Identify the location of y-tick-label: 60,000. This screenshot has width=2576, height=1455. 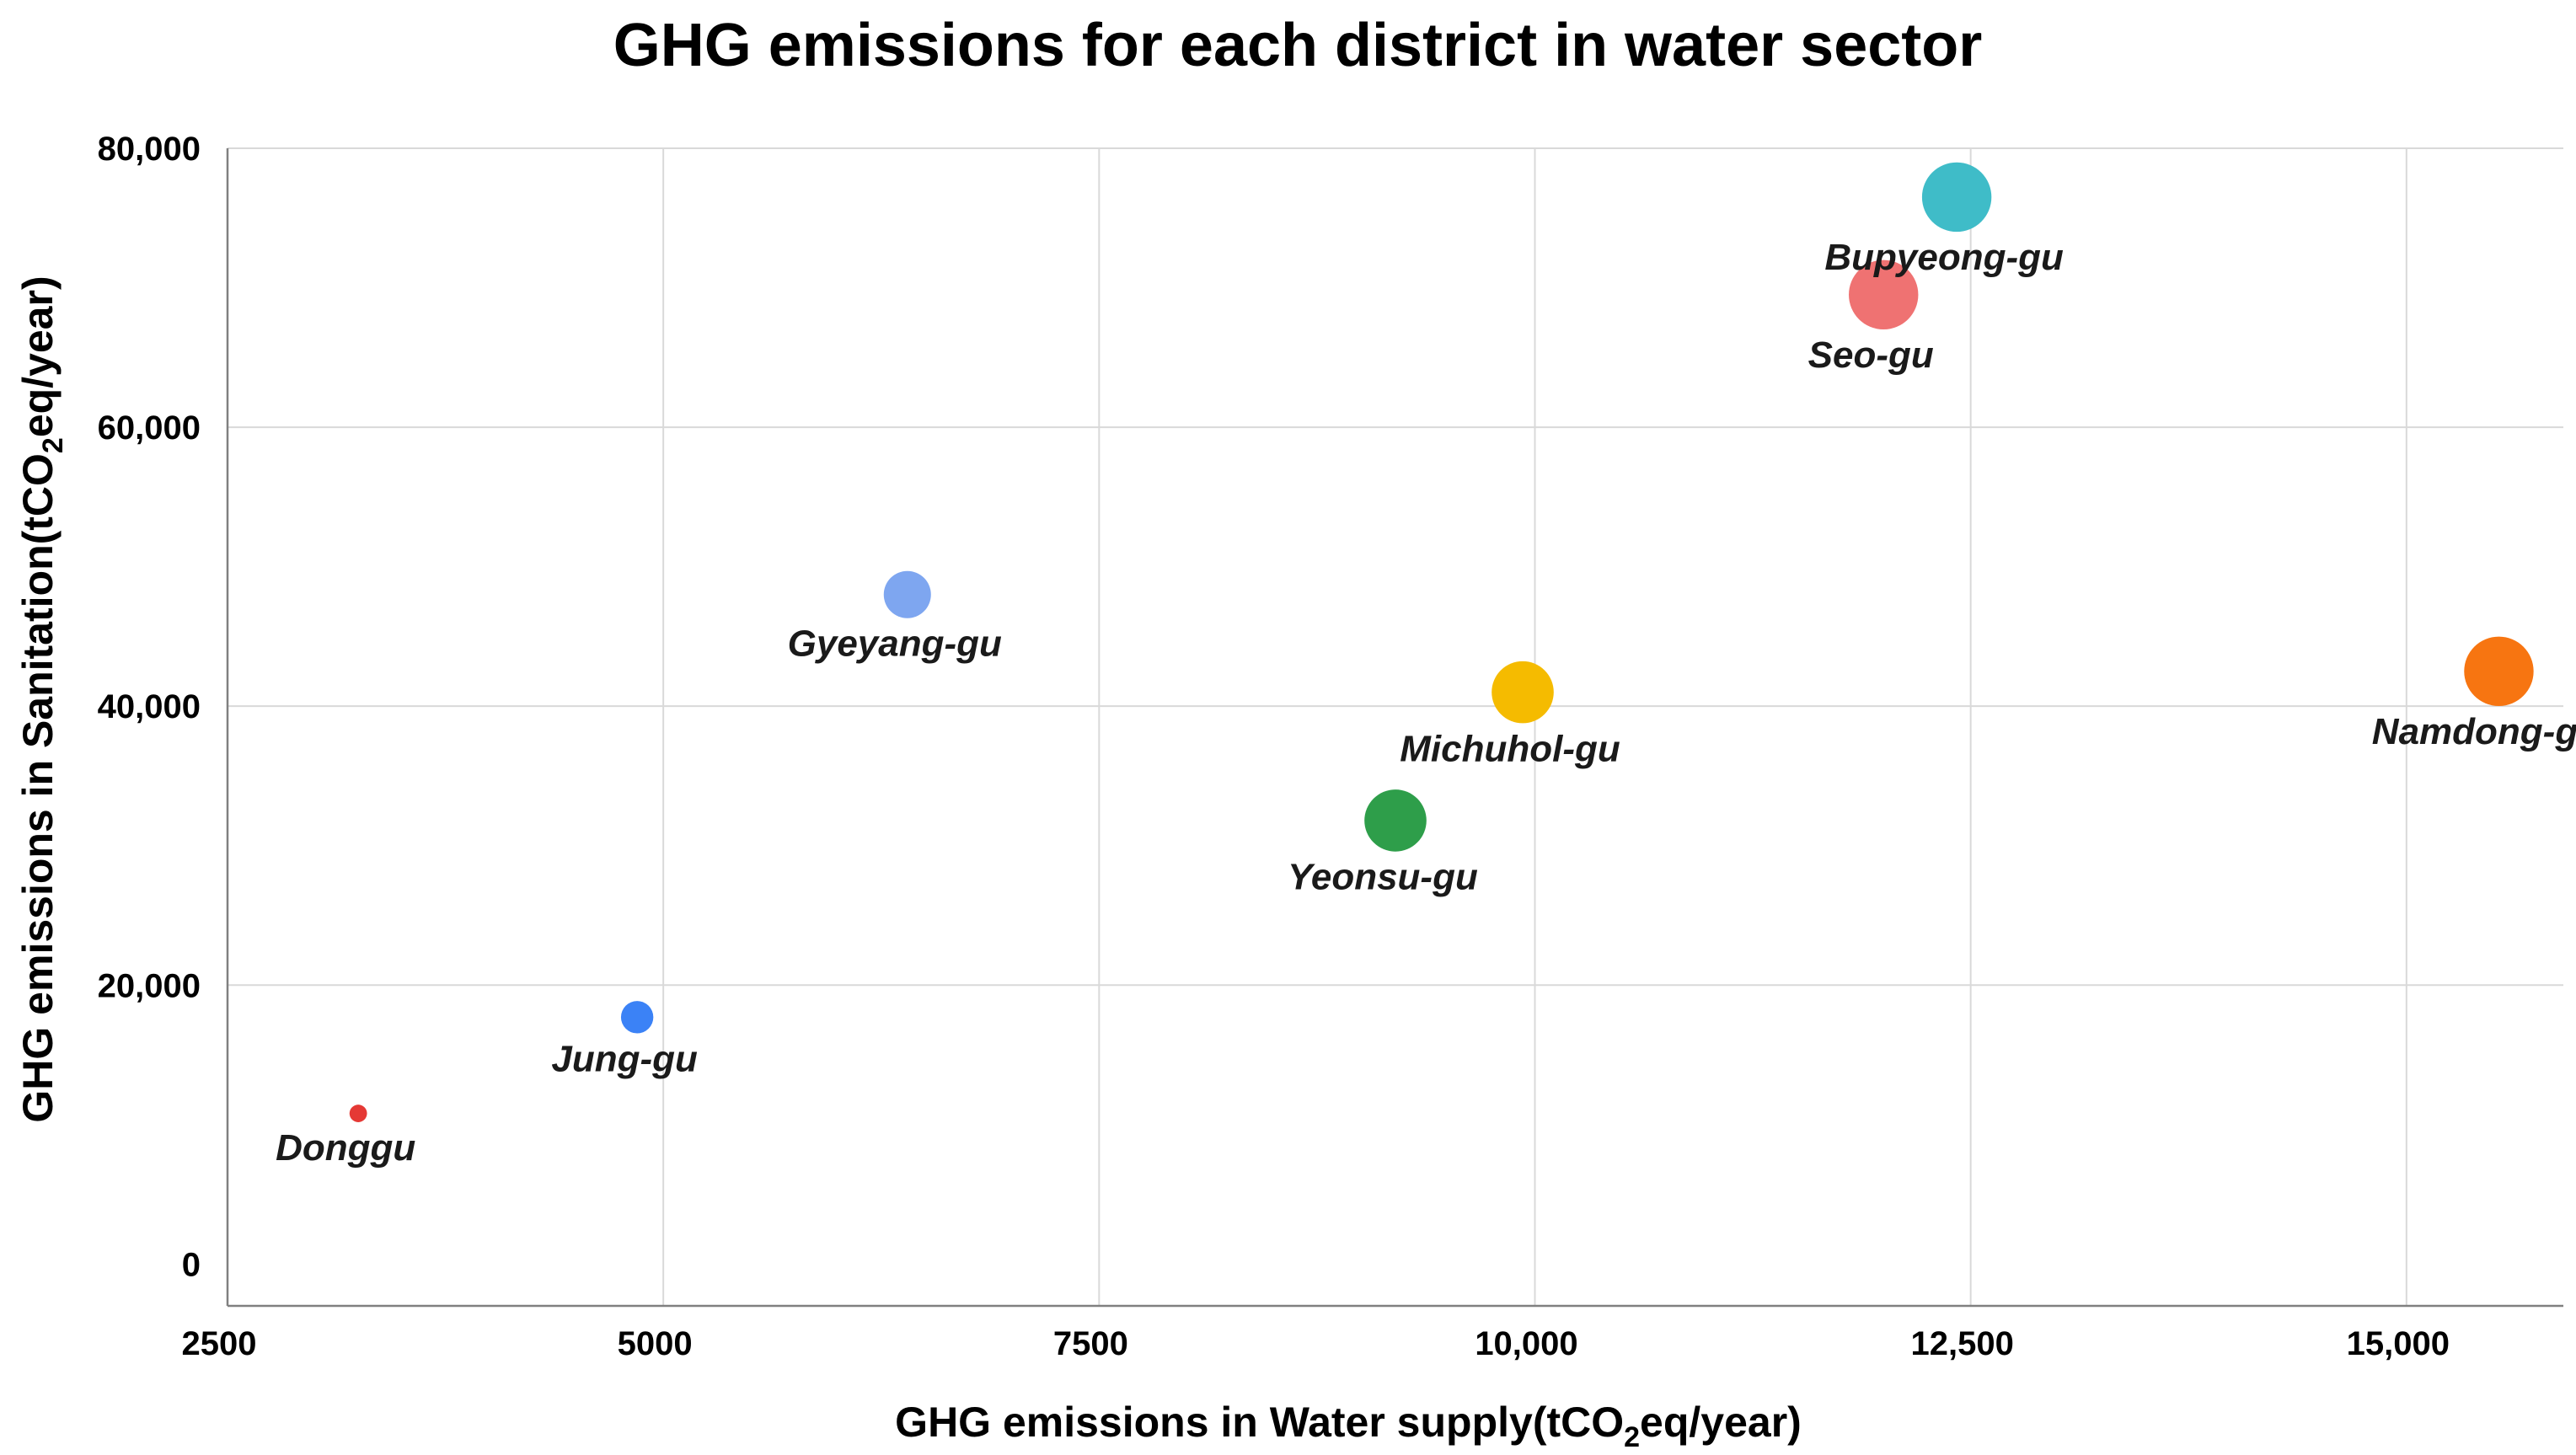
(150, 428).